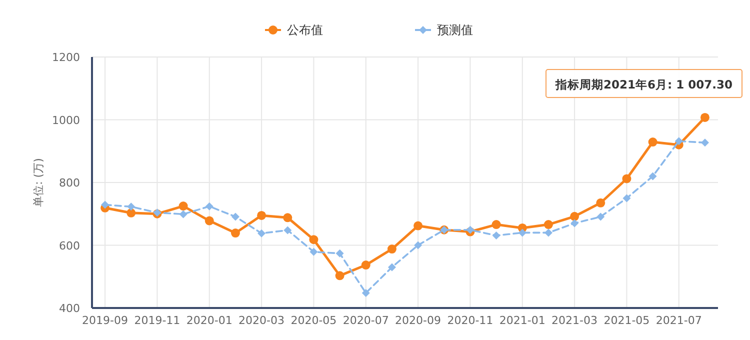 The width and height of the screenshot is (750, 340). What do you see at coordinates (38, 182) in the screenshot?
I see `y-axis-title: 单位: (万)` at bounding box center [38, 182].